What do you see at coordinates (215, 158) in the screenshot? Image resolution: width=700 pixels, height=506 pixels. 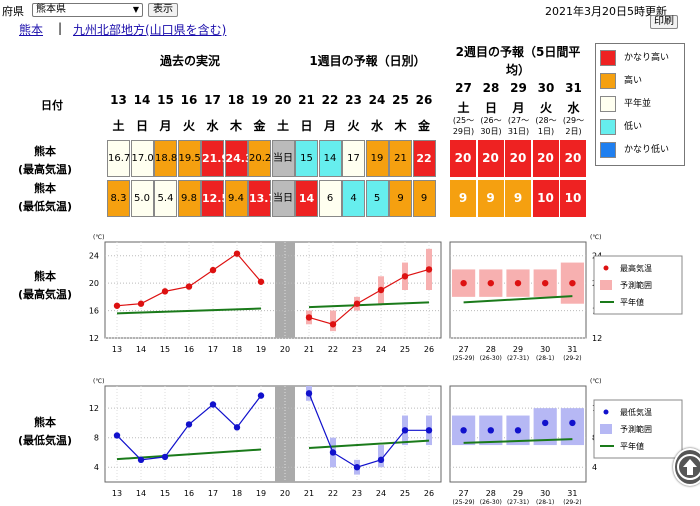 I see `table-cell: 21.9` at bounding box center [215, 158].